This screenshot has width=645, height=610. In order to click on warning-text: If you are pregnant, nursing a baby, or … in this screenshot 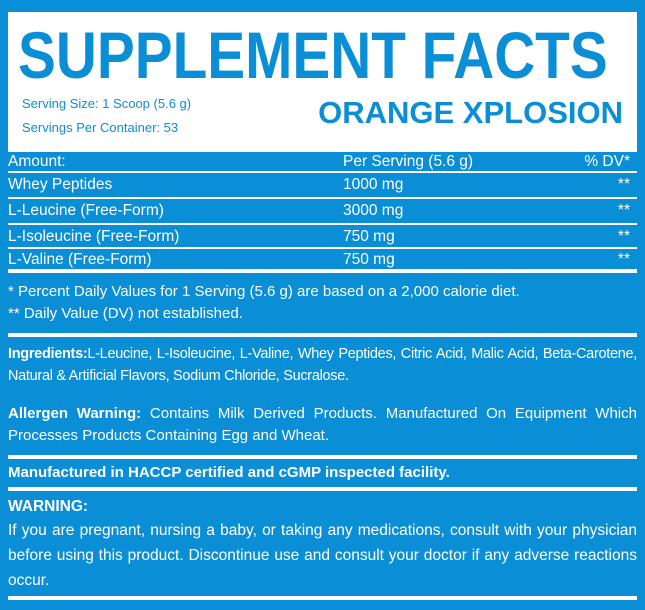, I will do `click(322, 555)`.